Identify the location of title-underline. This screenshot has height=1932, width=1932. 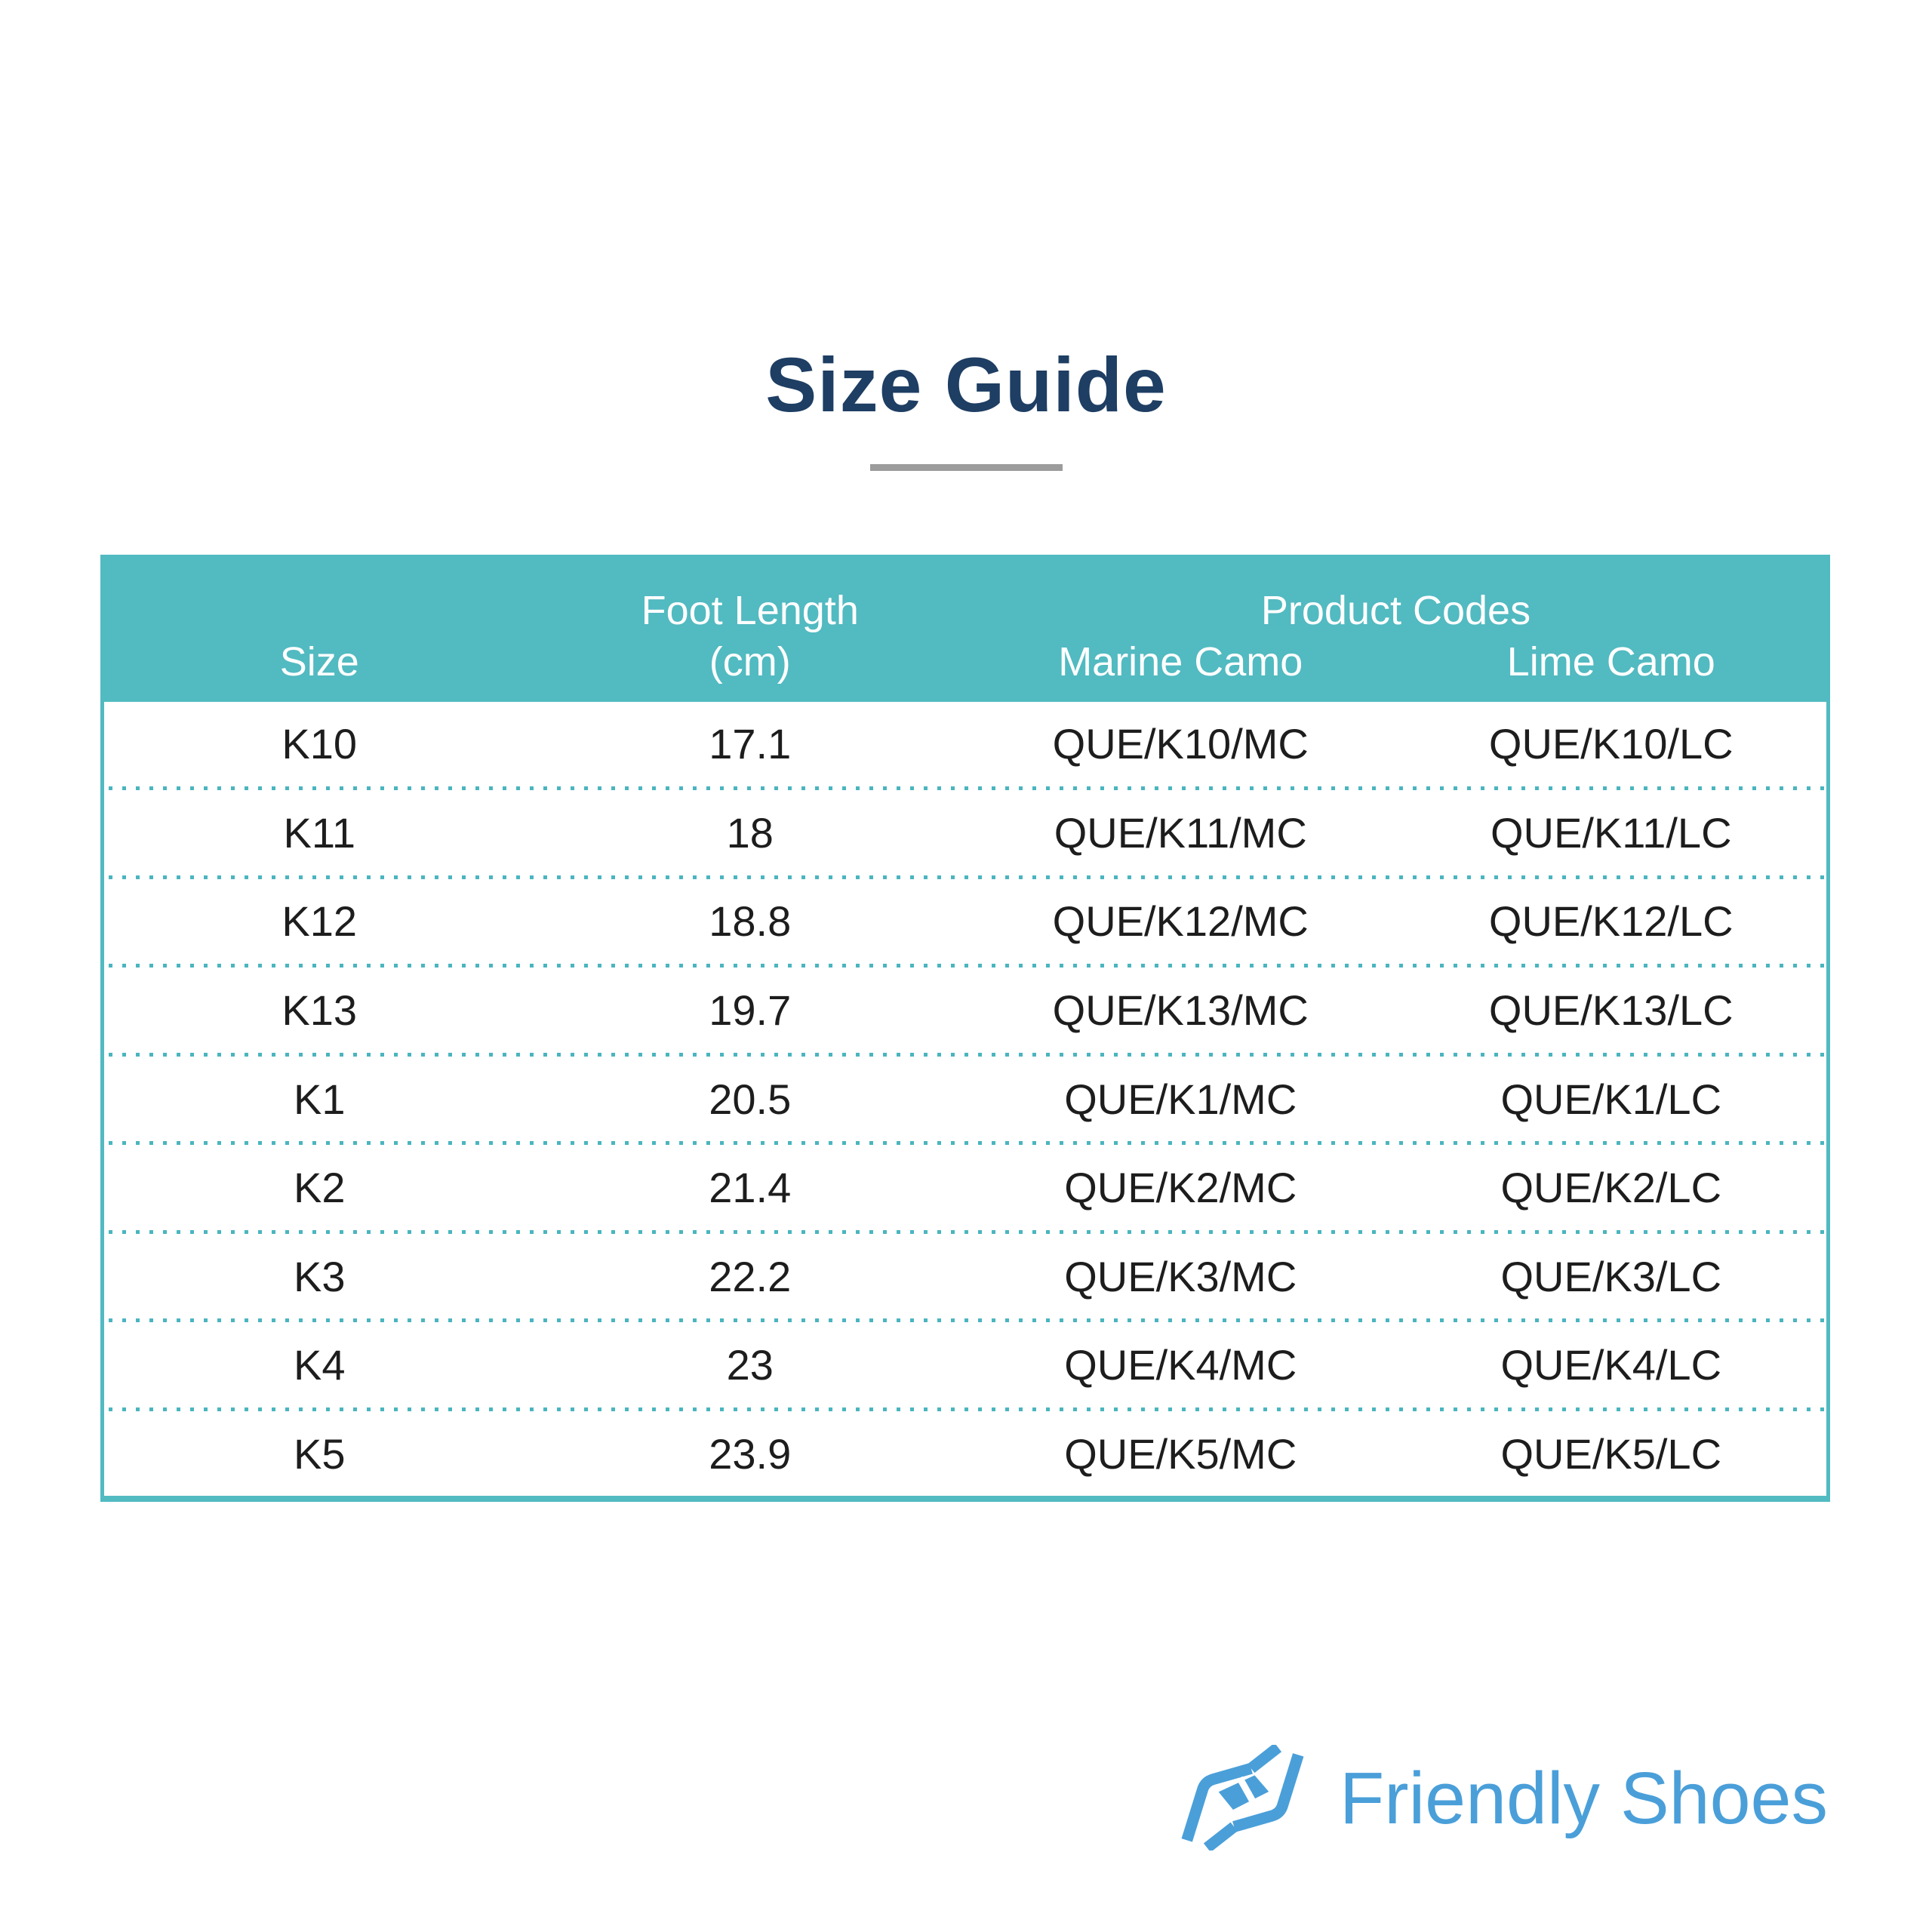
(966, 467).